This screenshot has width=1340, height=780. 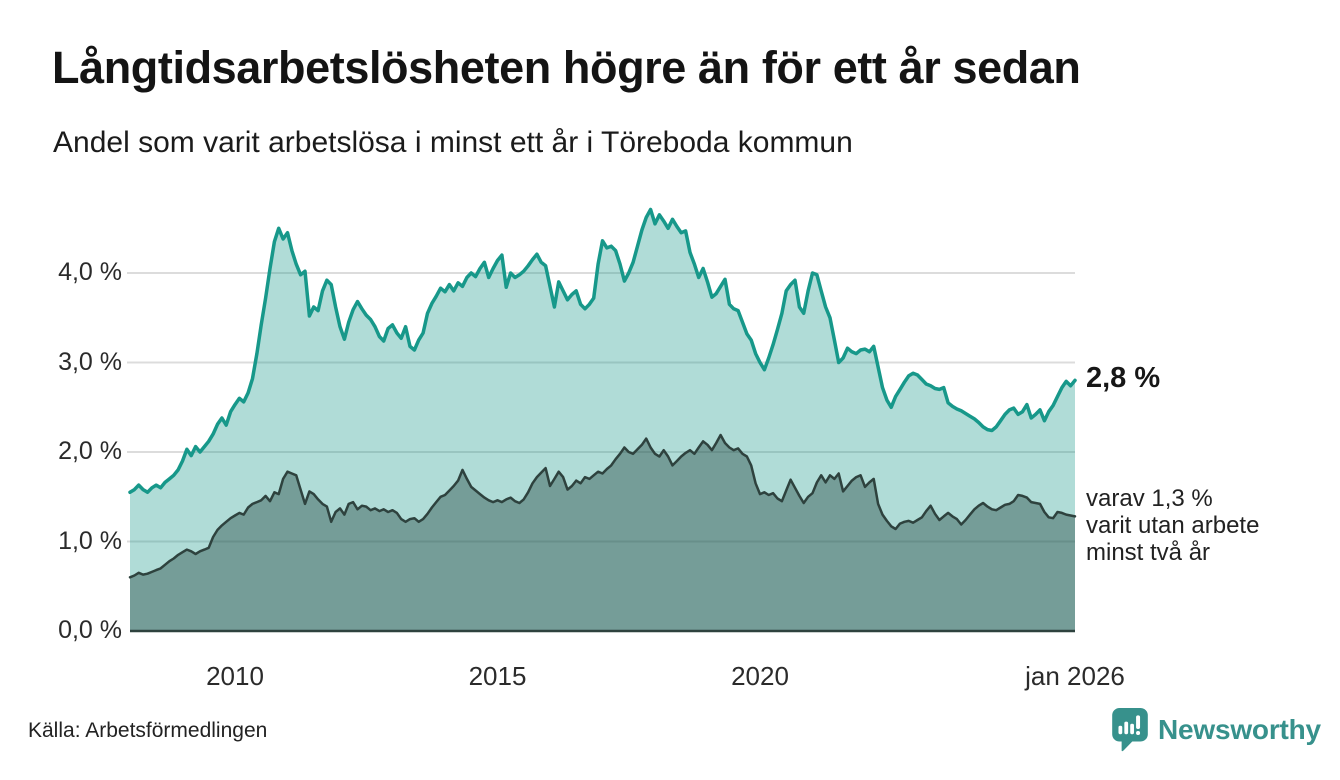 What do you see at coordinates (90, 540) in the screenshot?
I see `y-tick-label: 1,0 %` at bounding box center [90, 540].